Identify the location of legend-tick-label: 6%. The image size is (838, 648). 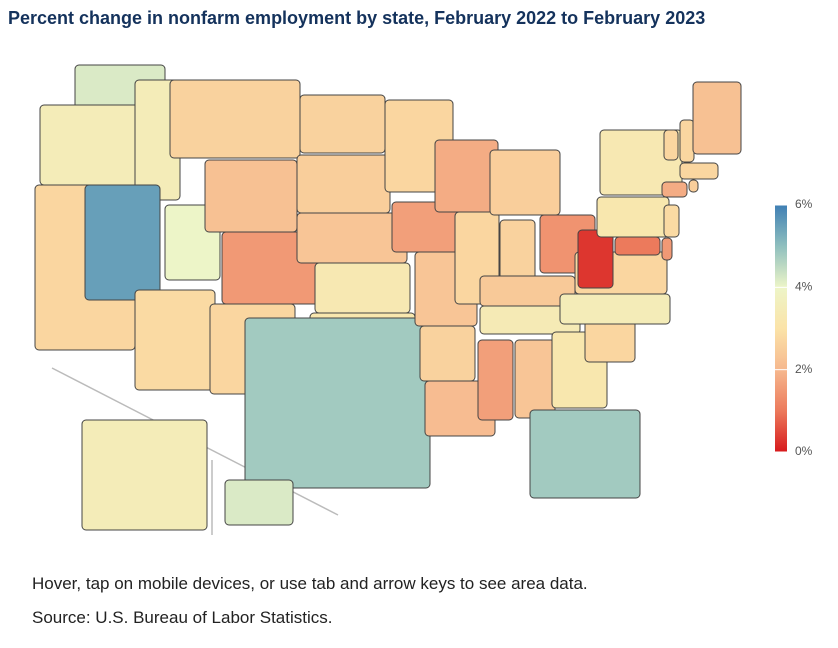
(804, 204).